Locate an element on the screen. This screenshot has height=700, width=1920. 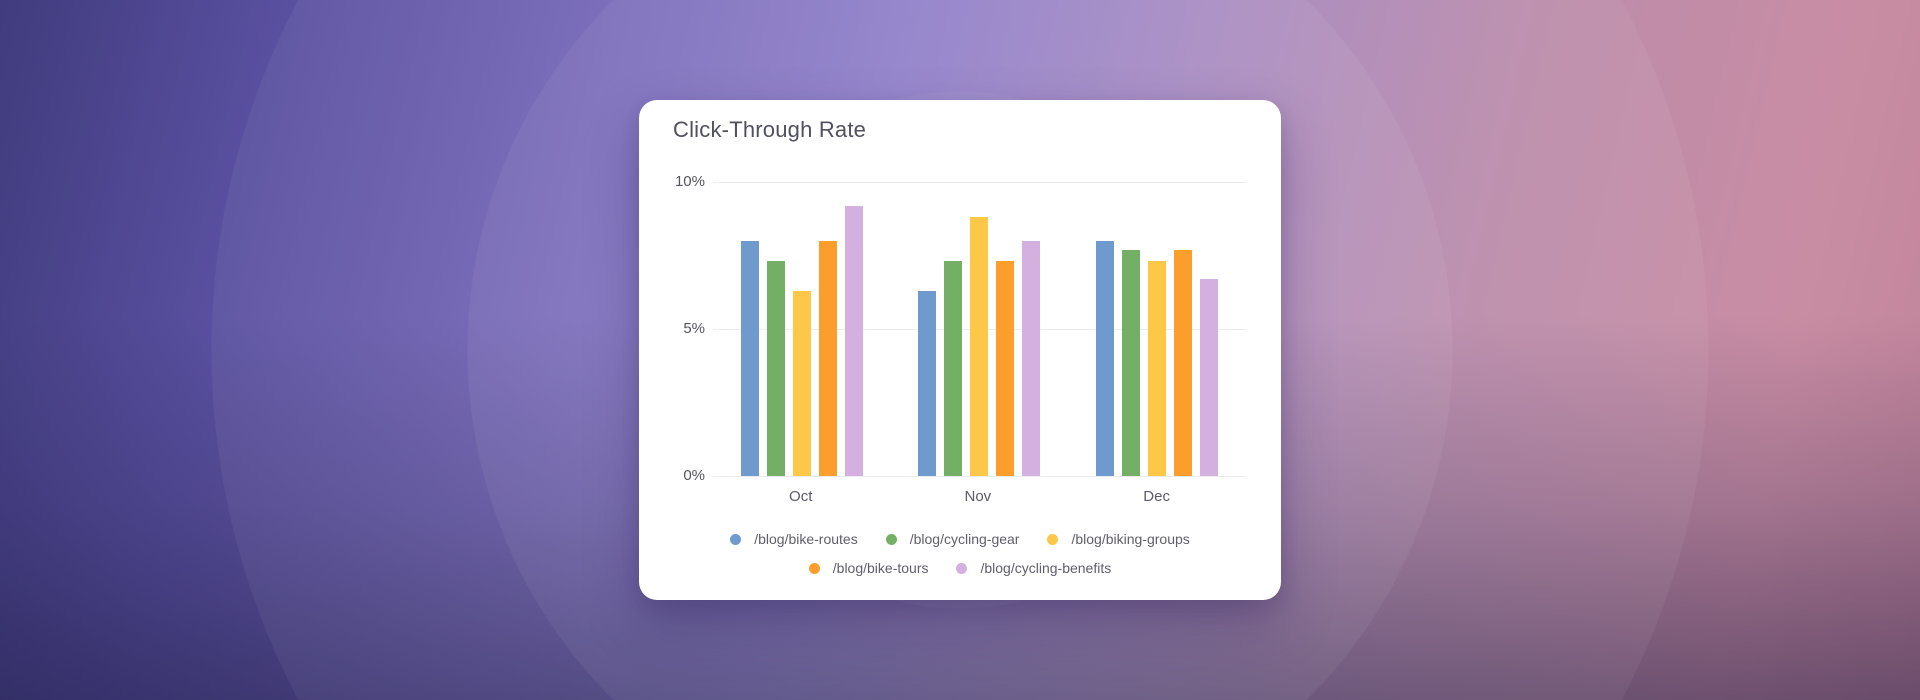
x-label-nov: Nov is located at coordinates (978, 496).